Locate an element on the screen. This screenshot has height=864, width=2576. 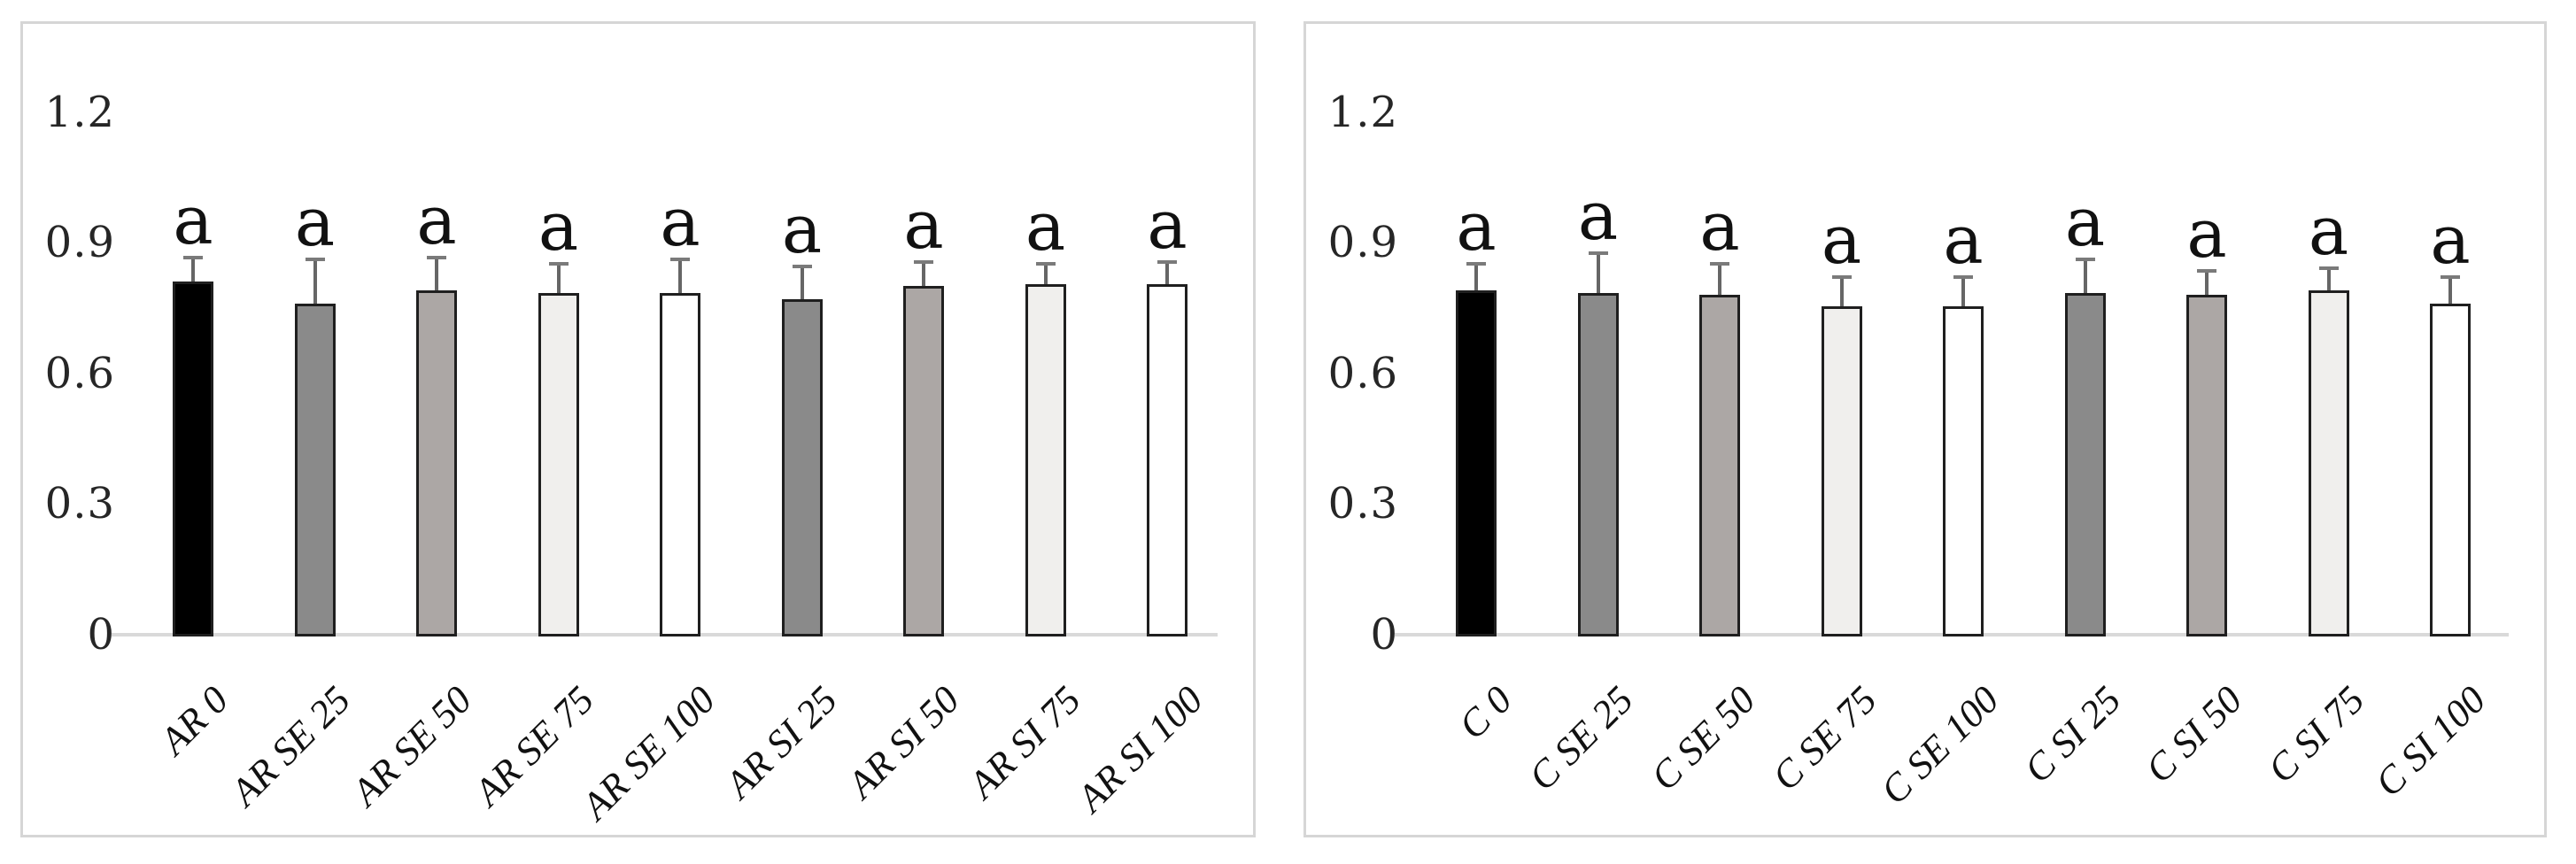
category-label: AR 0 is located at coordinates (194, 720).